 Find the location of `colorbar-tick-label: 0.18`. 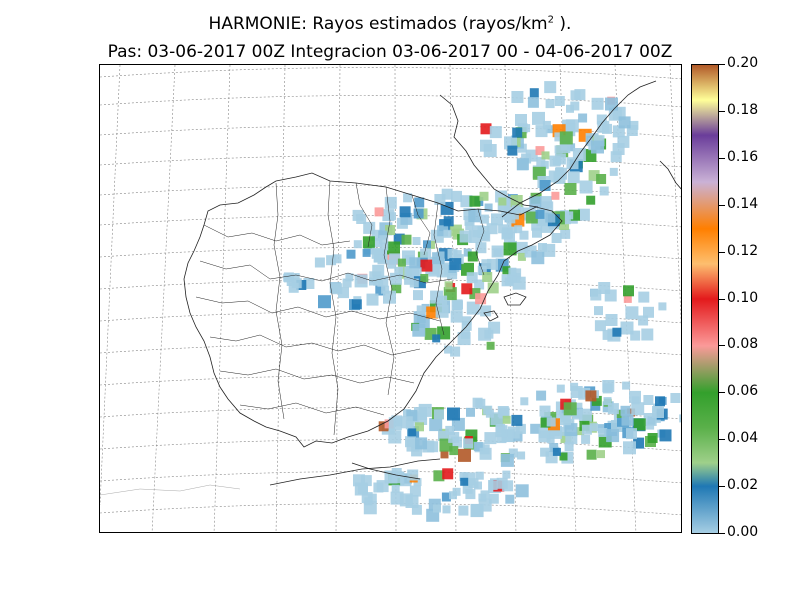

colorbar-tick-label: 0.18 is located at coordinates (743, 109).